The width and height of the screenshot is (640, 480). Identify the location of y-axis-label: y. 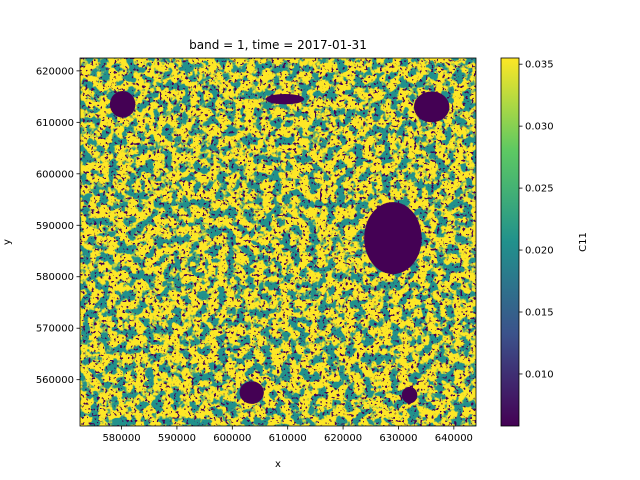
(7, 242).